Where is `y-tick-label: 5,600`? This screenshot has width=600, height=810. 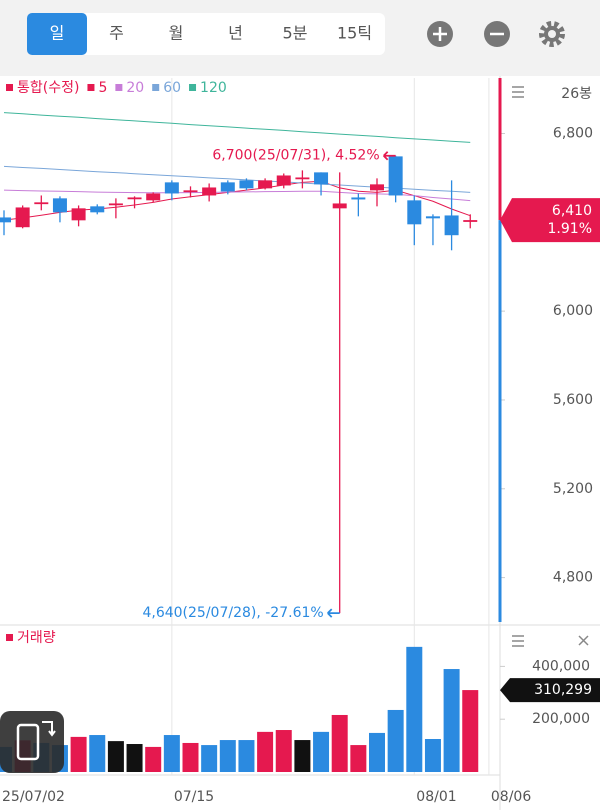
y-tick-label: 5,600 is located at coordinates (573, 400).